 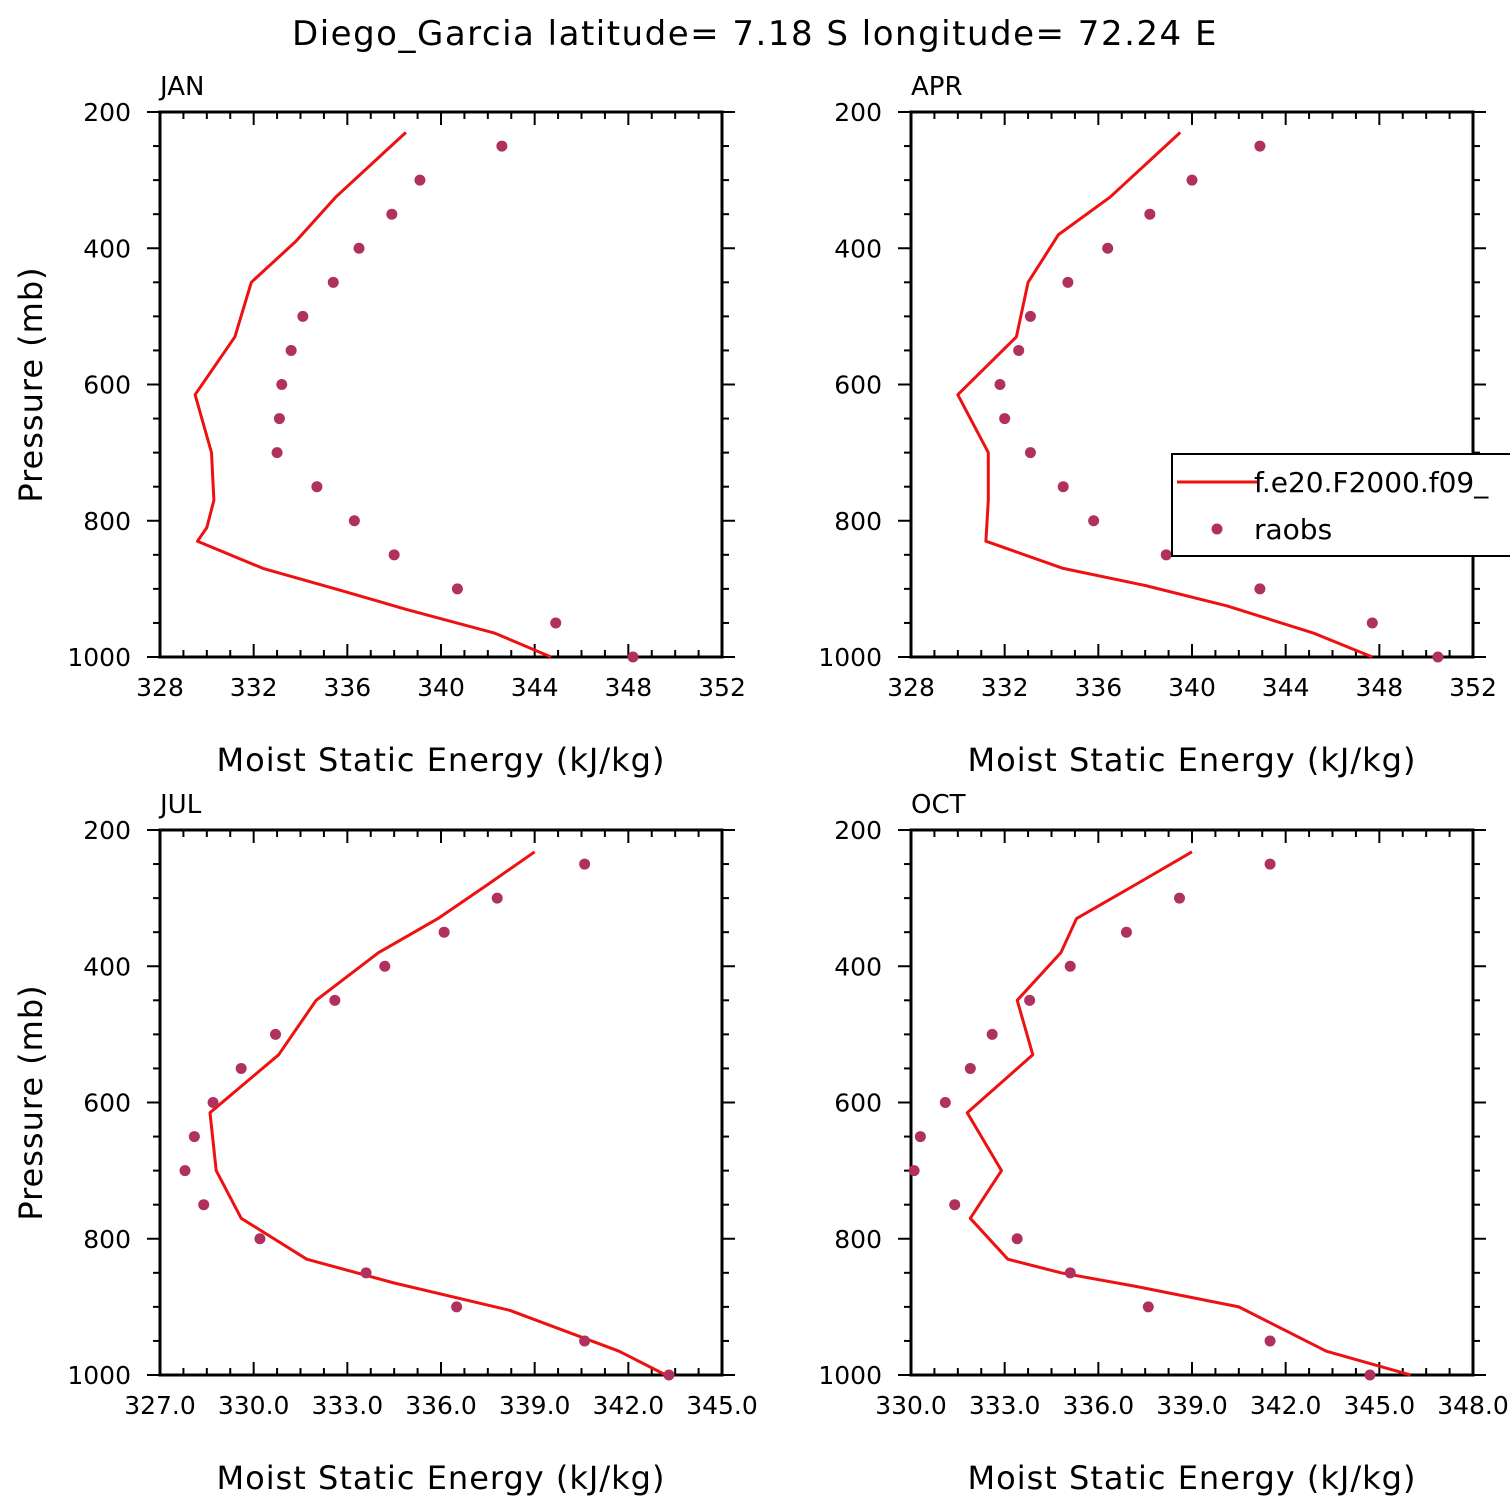 I want to click on x-tick-label: 330.0, so click(x=254, y=1405).